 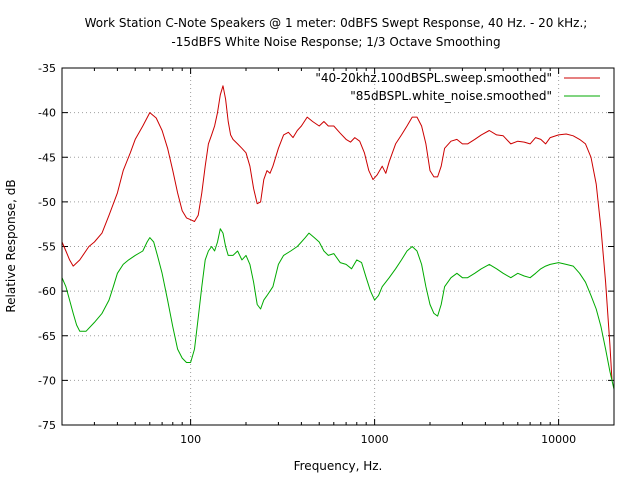 I want to click on y-tick-label: -65, so click(x=47, y=336).